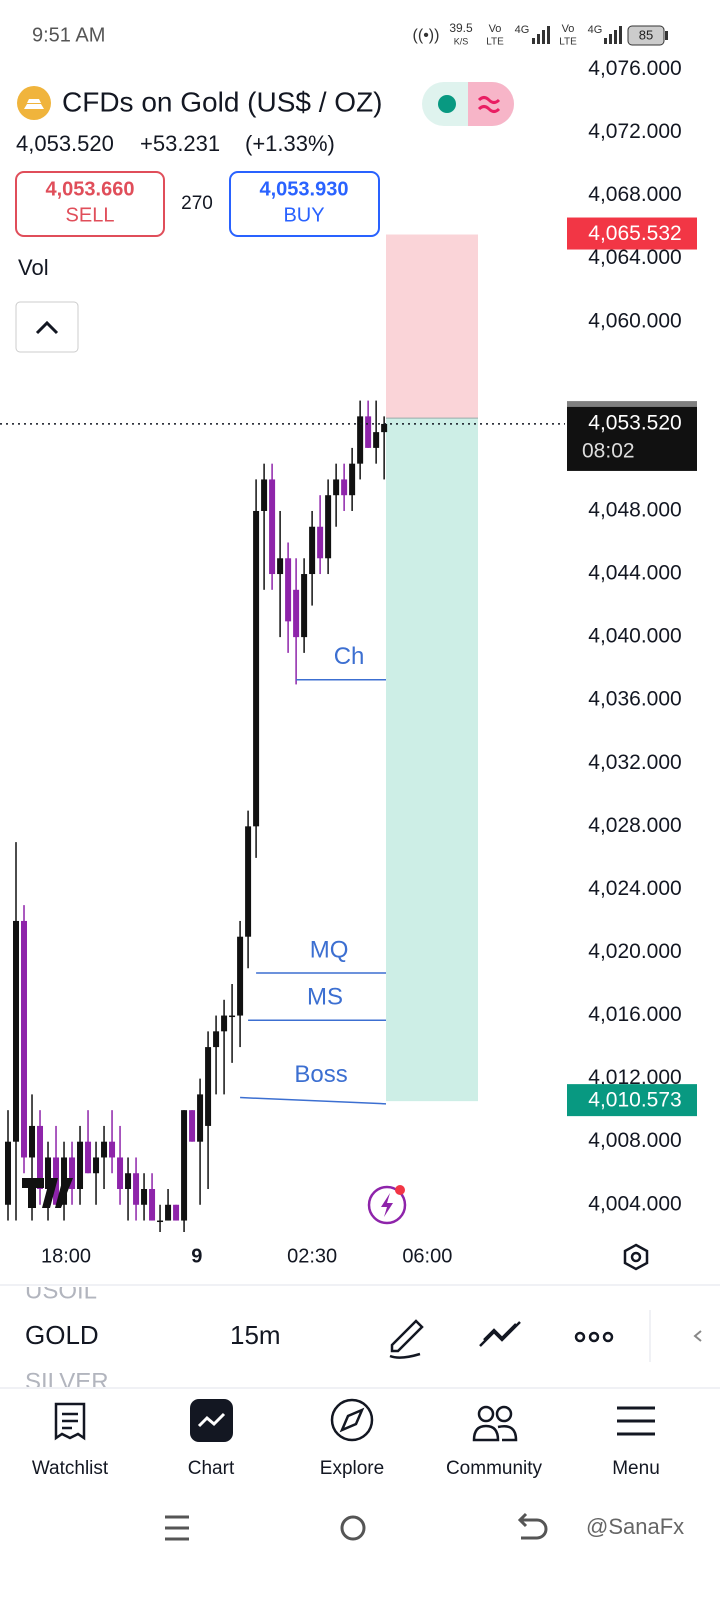 The height and width of the screenshot is (1600, 720). I want to click on chart-icon-line, so click(211, 1420).